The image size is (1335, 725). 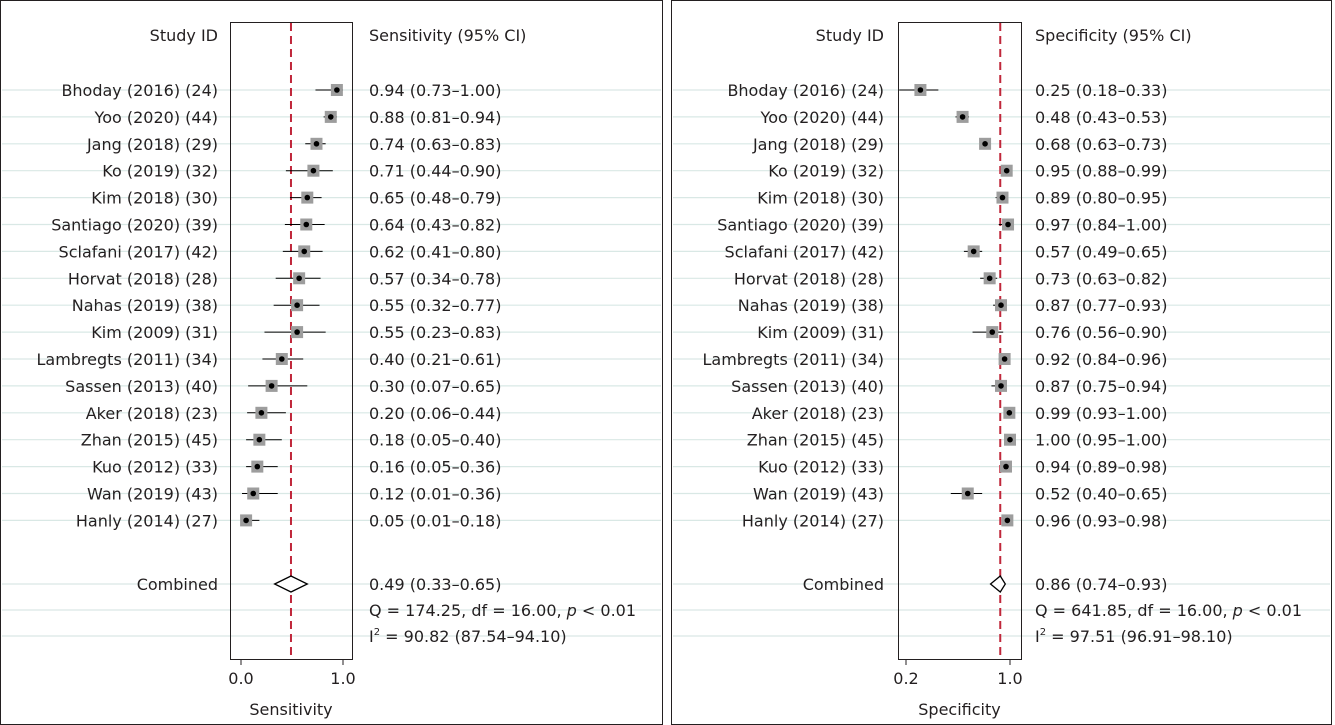 What do you see at coordinates (805, 90) in the screenshot?
I see `study-label: Bhoday (2016) (24)` at bounding box center [805, 90].